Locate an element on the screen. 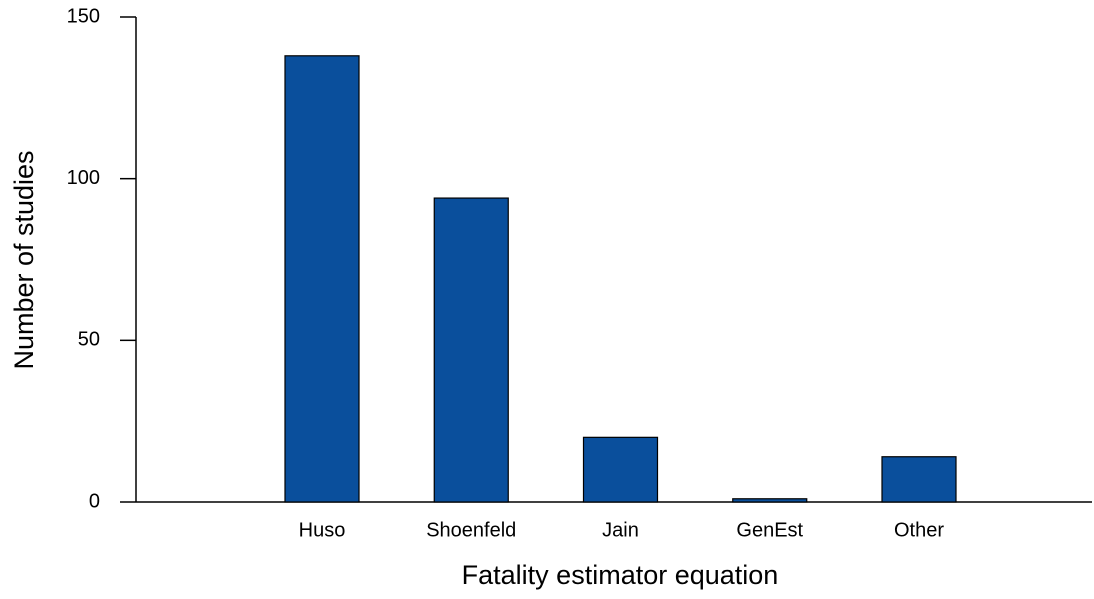 This screenshot has height=599, width=1094. y-tick-label: 150 is located at coordinates (83, 16).